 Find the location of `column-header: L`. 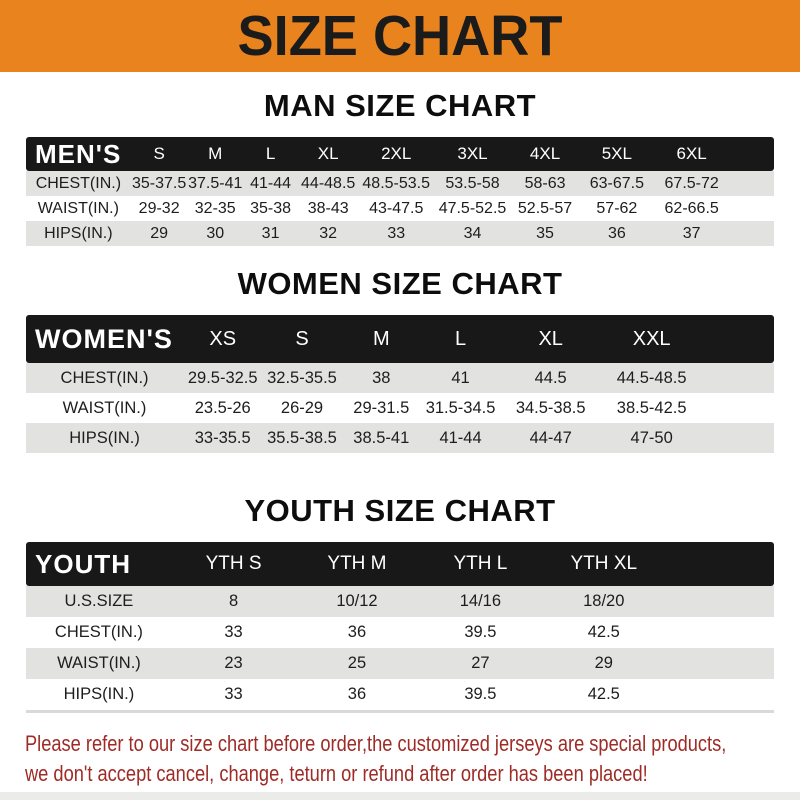

column-header: L is located at coordinates (460, 339).